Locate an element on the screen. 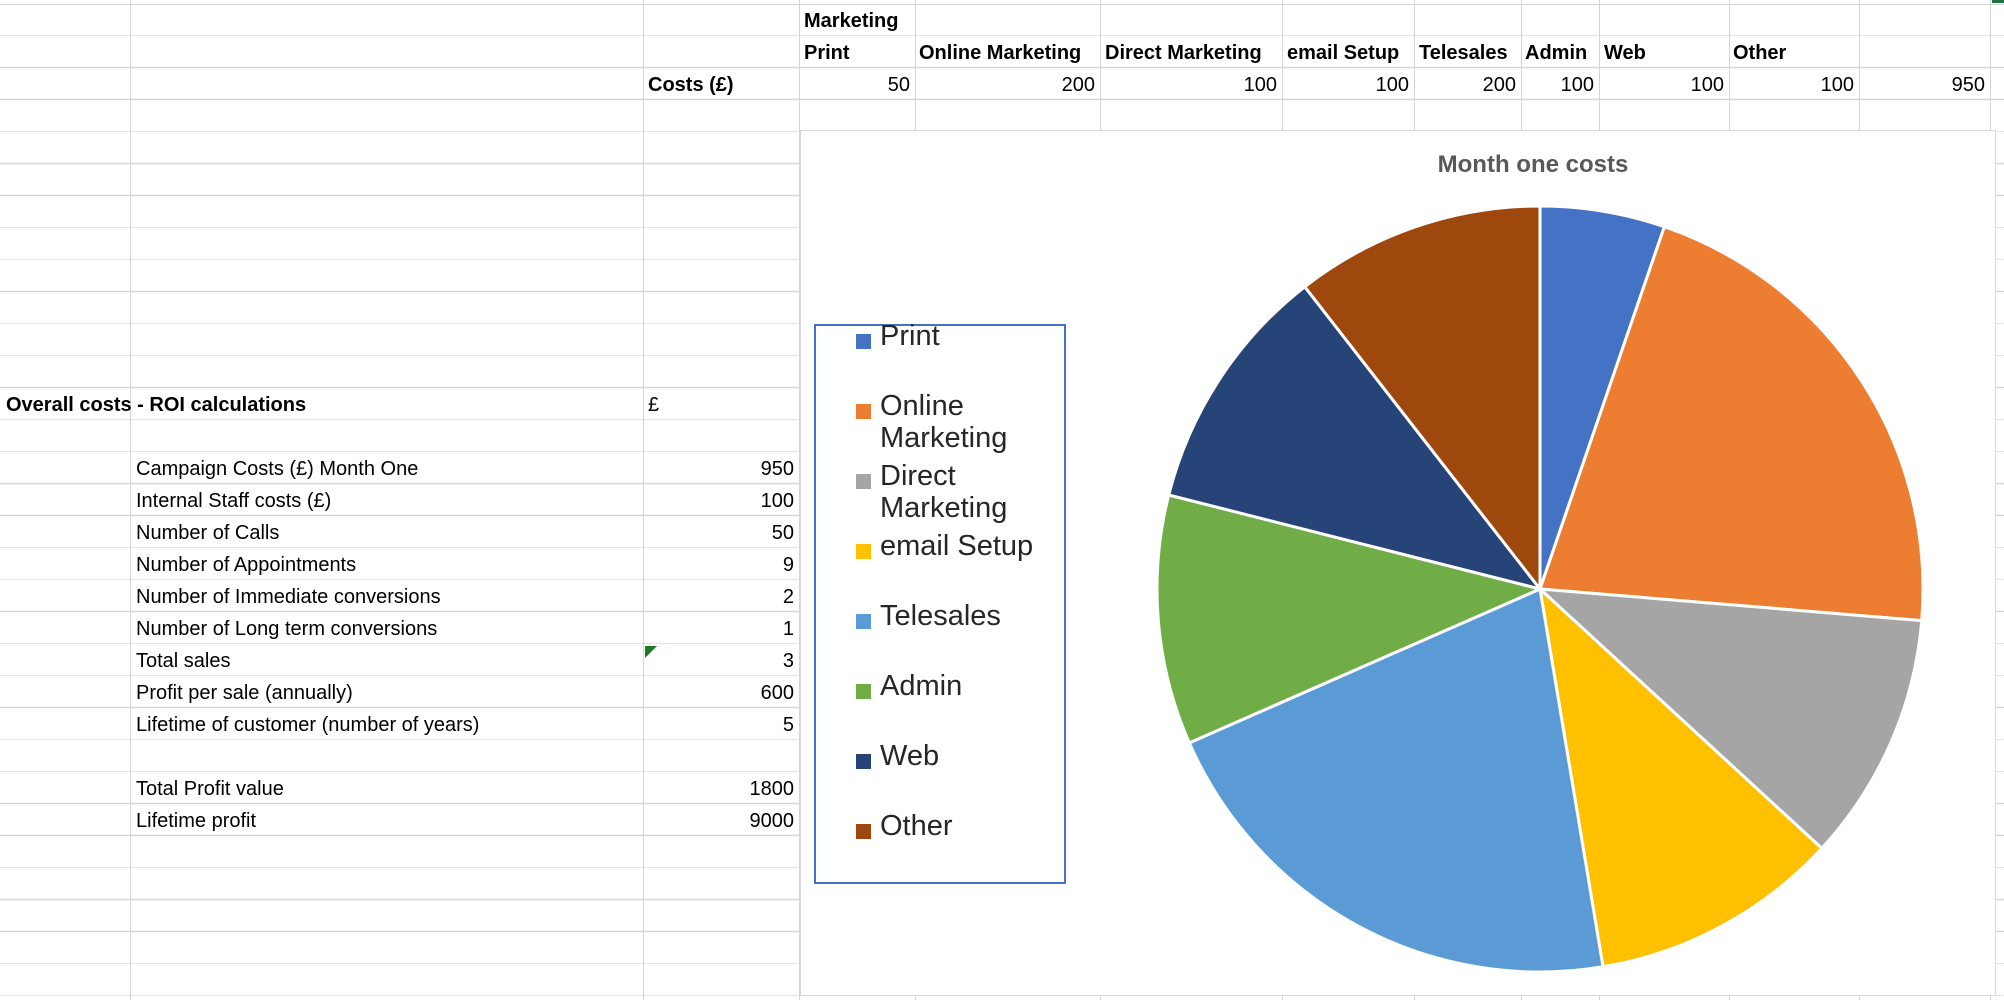 The width and height of the screenshot is (2004, 1000). pie-slice-email-setup is located at coordinates (1680, 776).